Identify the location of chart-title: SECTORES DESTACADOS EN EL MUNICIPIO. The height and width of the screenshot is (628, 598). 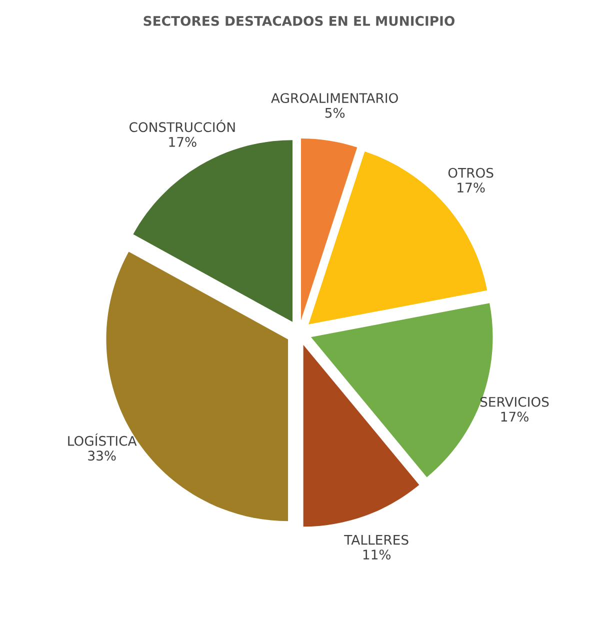
(299, 21).